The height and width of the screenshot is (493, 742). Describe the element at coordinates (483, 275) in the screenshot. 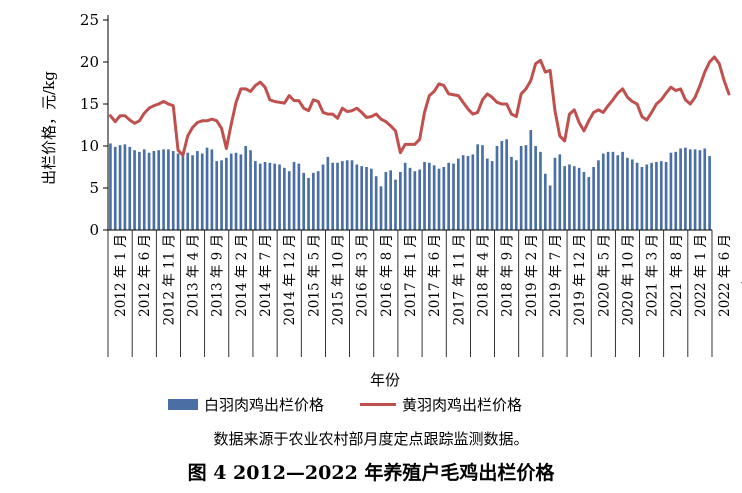

I see `x-tick-label-15: 2018 年 4 月` at that location.